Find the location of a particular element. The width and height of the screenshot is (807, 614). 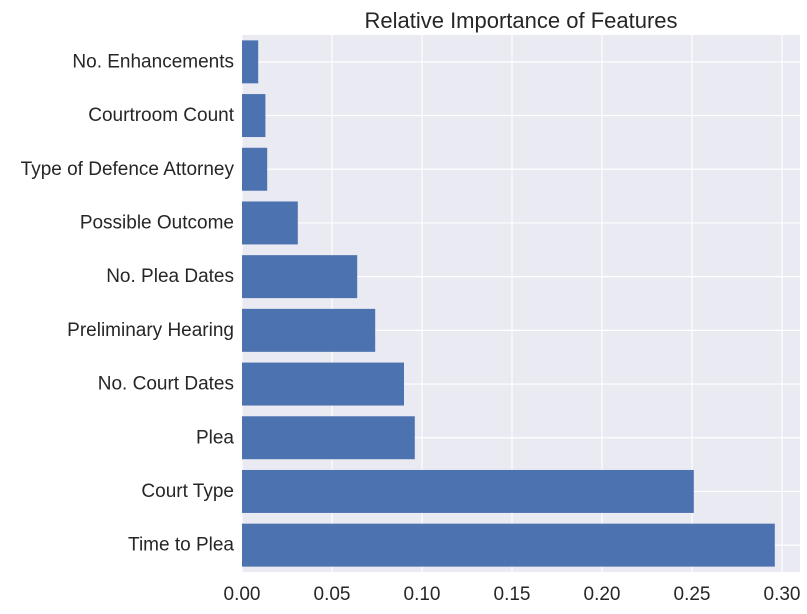

bar-no-plea-dates is located at coordinates (300, 277).